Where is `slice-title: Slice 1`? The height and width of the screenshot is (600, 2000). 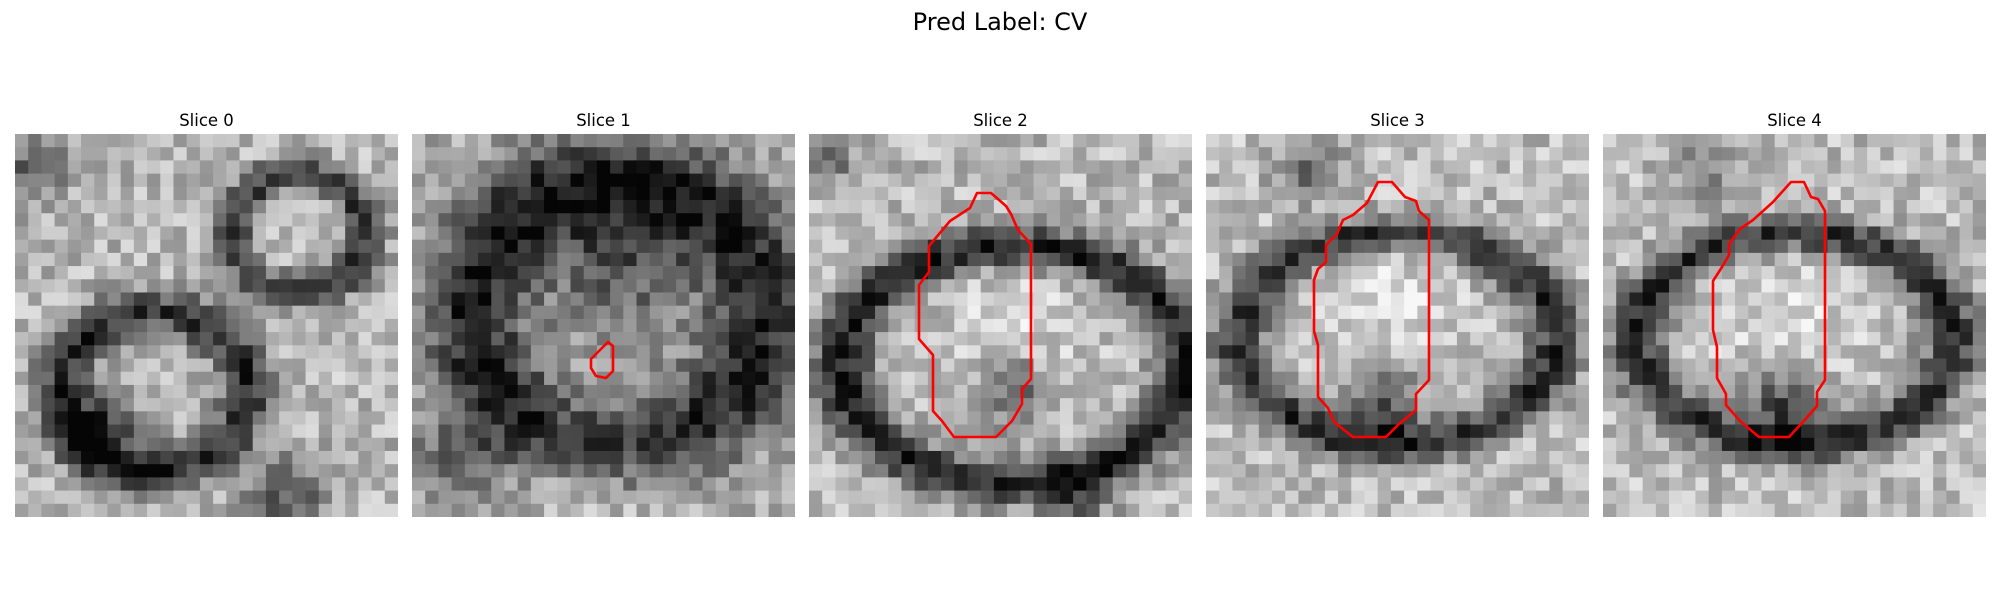
slice-title: Slice 1 is located at coordinates (603, 120).